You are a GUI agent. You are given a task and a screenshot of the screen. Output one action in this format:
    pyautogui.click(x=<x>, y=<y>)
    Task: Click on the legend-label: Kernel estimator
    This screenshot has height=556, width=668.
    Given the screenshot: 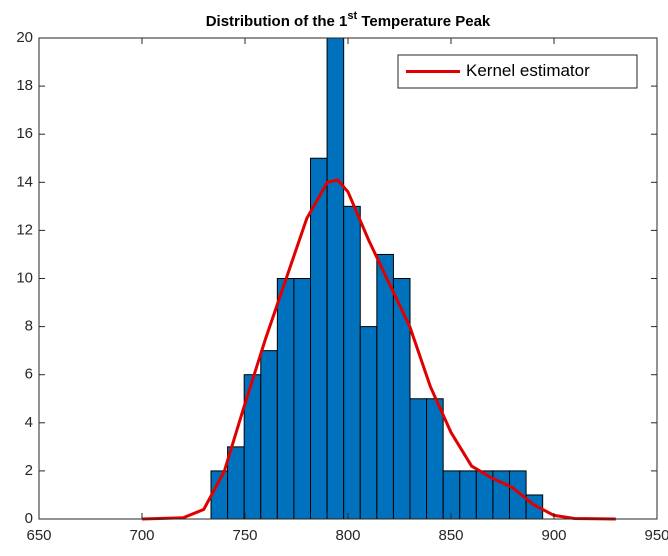 What is the action you would take?
    pyautogui.click(x=528, y=70)
    